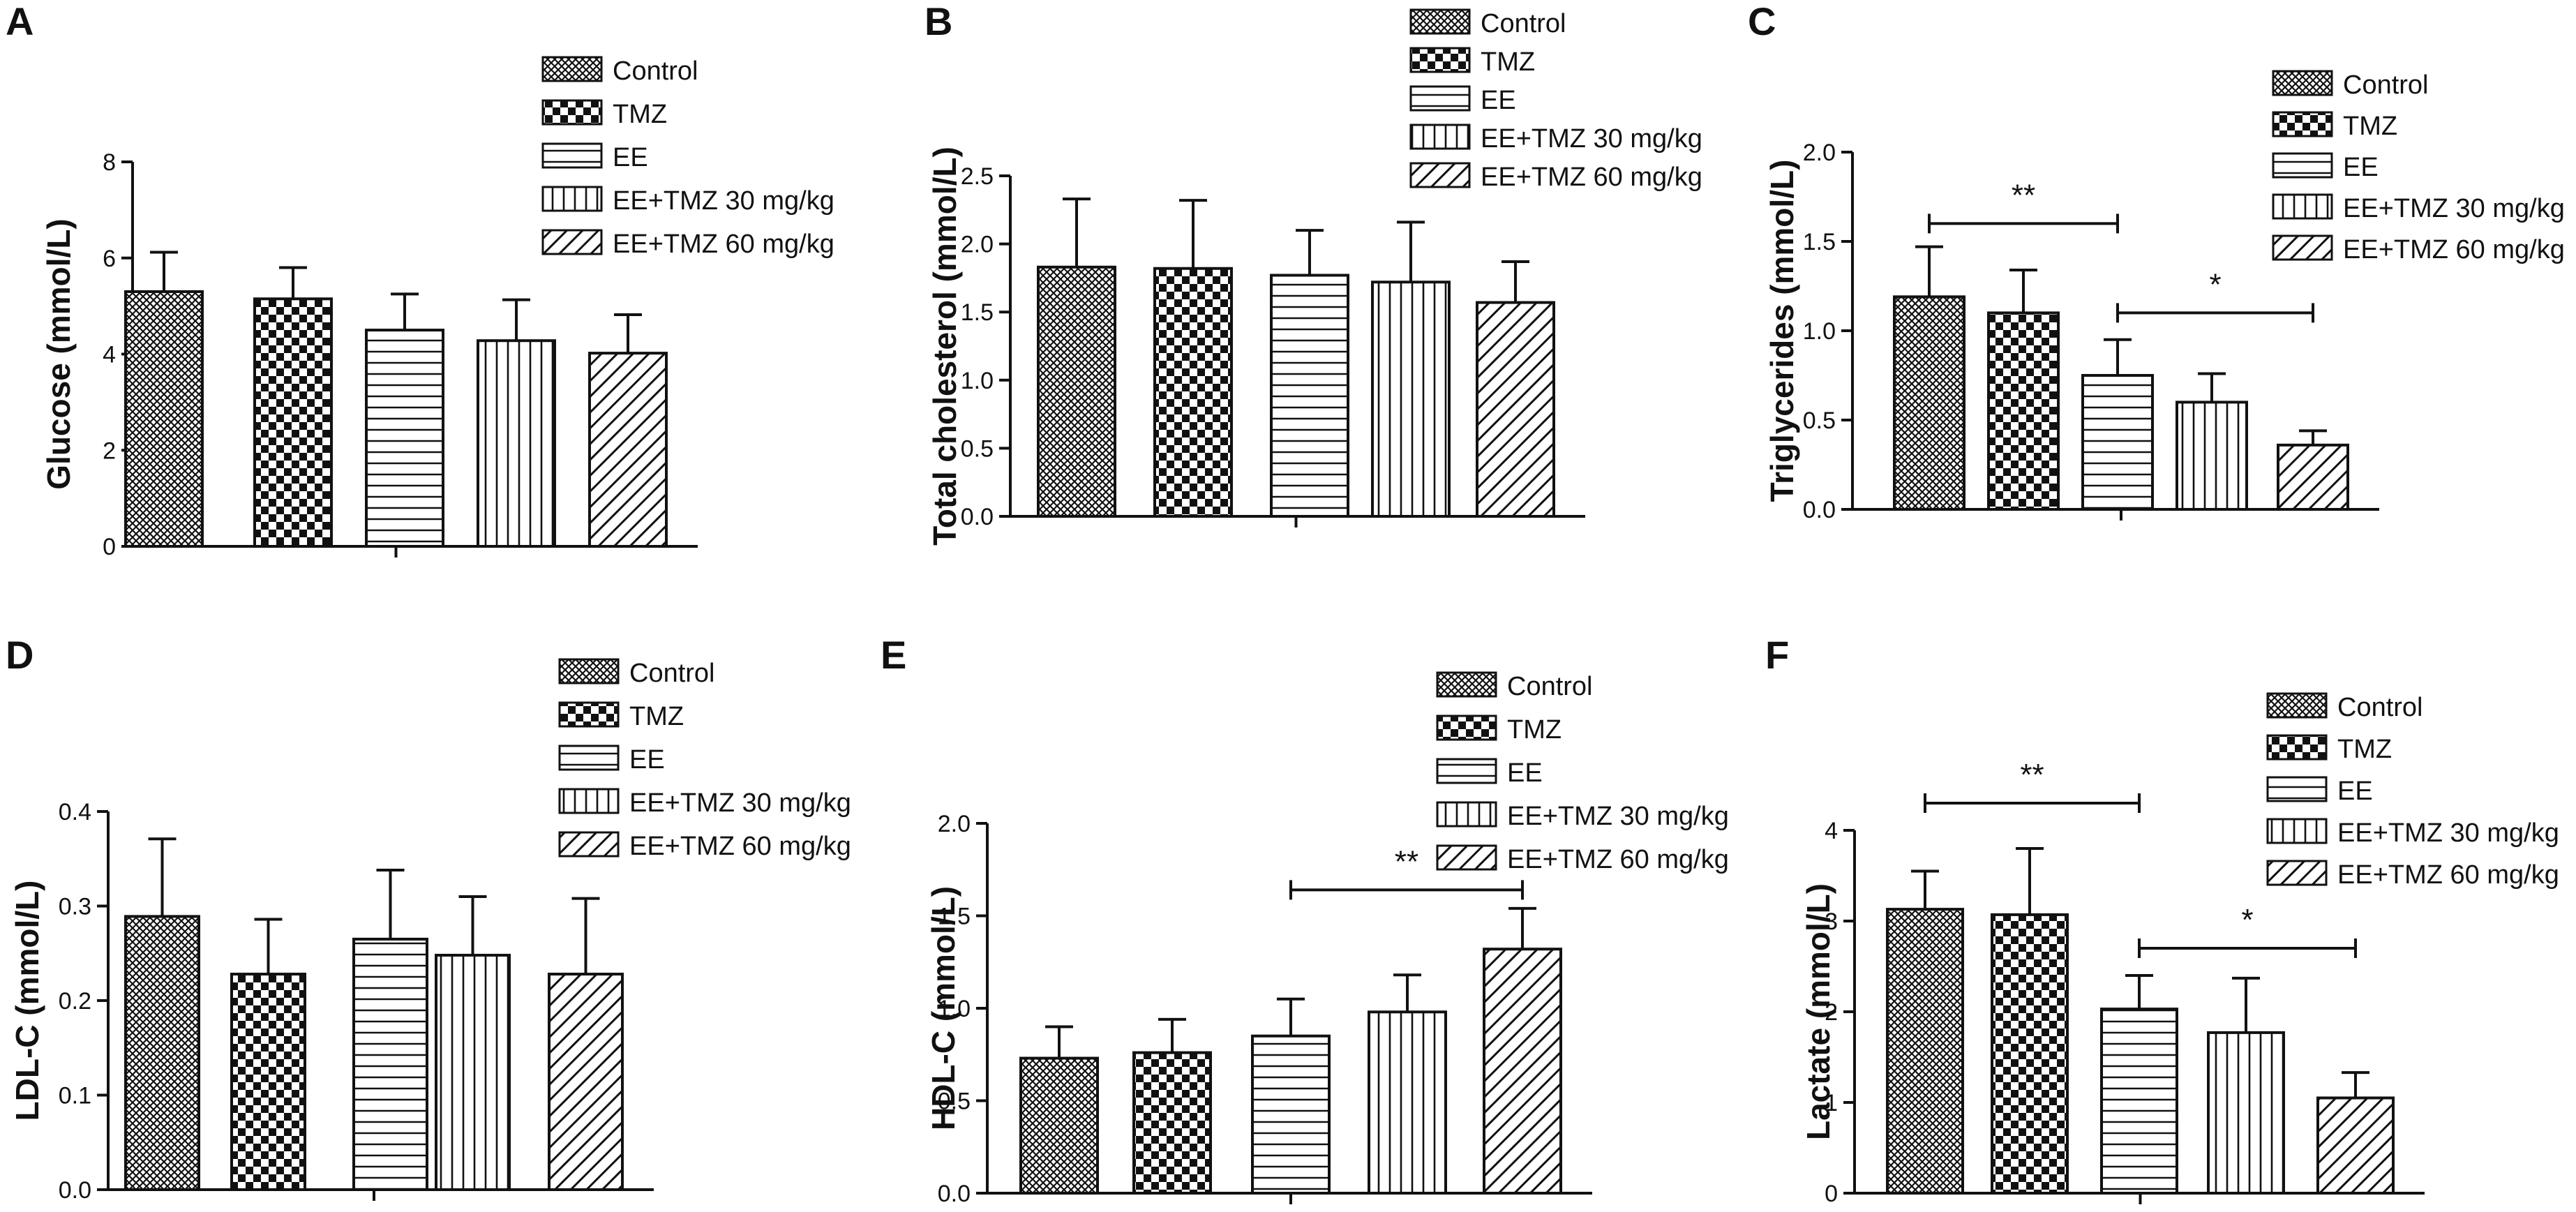 This screenshot has height=1212, width=2576. Describe the element at coordinates (2454, 208) in the screenshot. I see `panel-c-legend-label-ee-tmz-30-mg-kg: EE+TMZ 30 mg/kg` at that location.